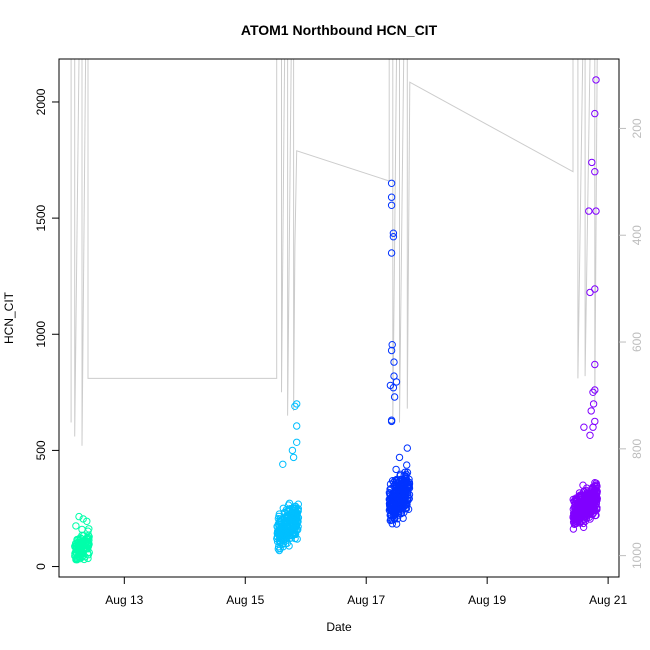 The width and height of the screenshot is (650, 650). What do you see at coordinates (245, 600) in the screenshot?
I see `x-tick-label: Aug 15` at bounding box center [245, 600].